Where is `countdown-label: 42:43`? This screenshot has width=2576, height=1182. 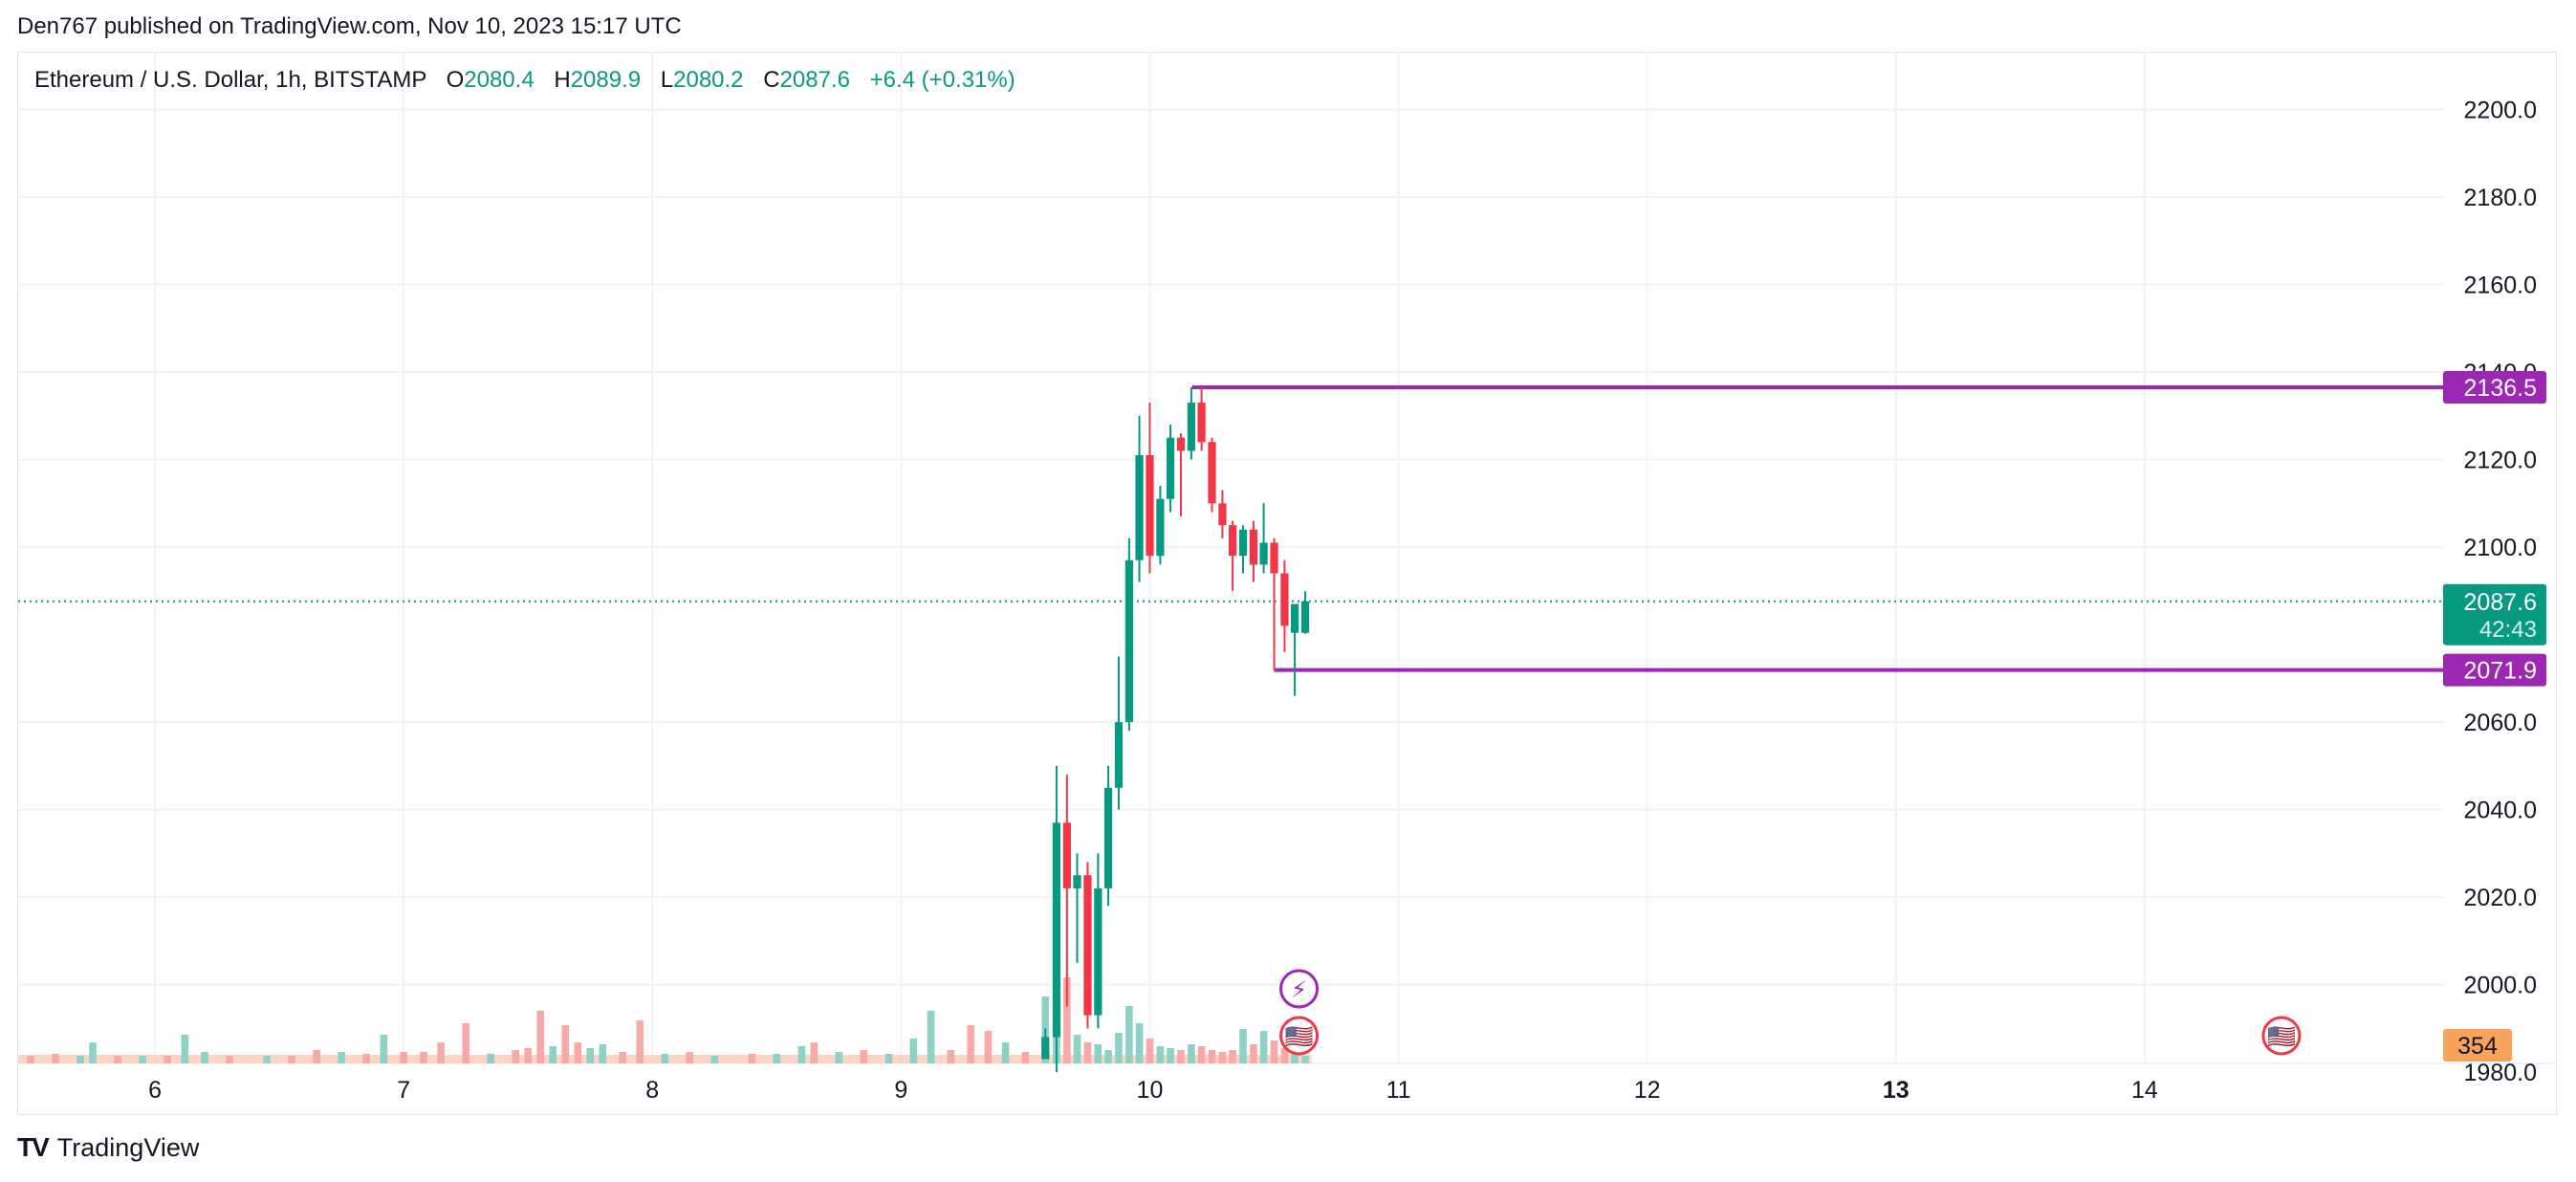
countdown-label: 42:43 is located at coordinates (2508, 630).